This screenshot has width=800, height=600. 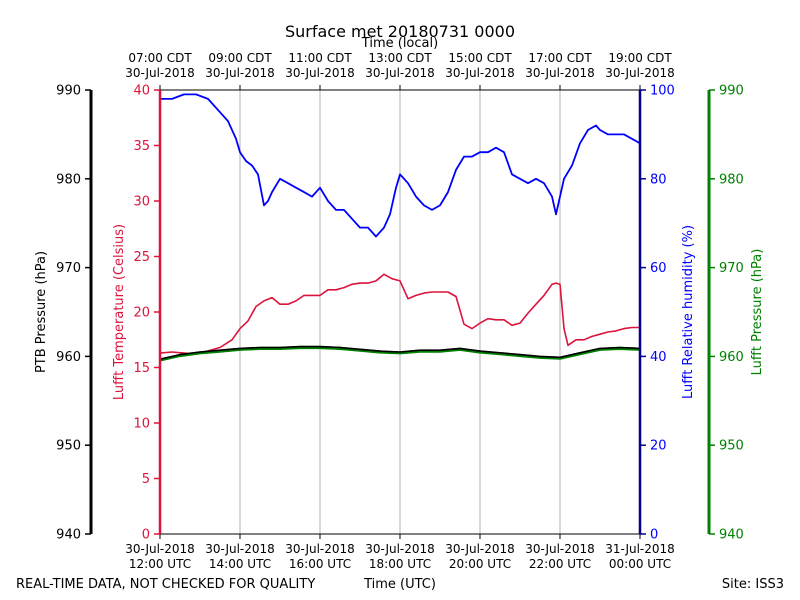 I want to click on temperature-series-line, so click(x=399, y=314).